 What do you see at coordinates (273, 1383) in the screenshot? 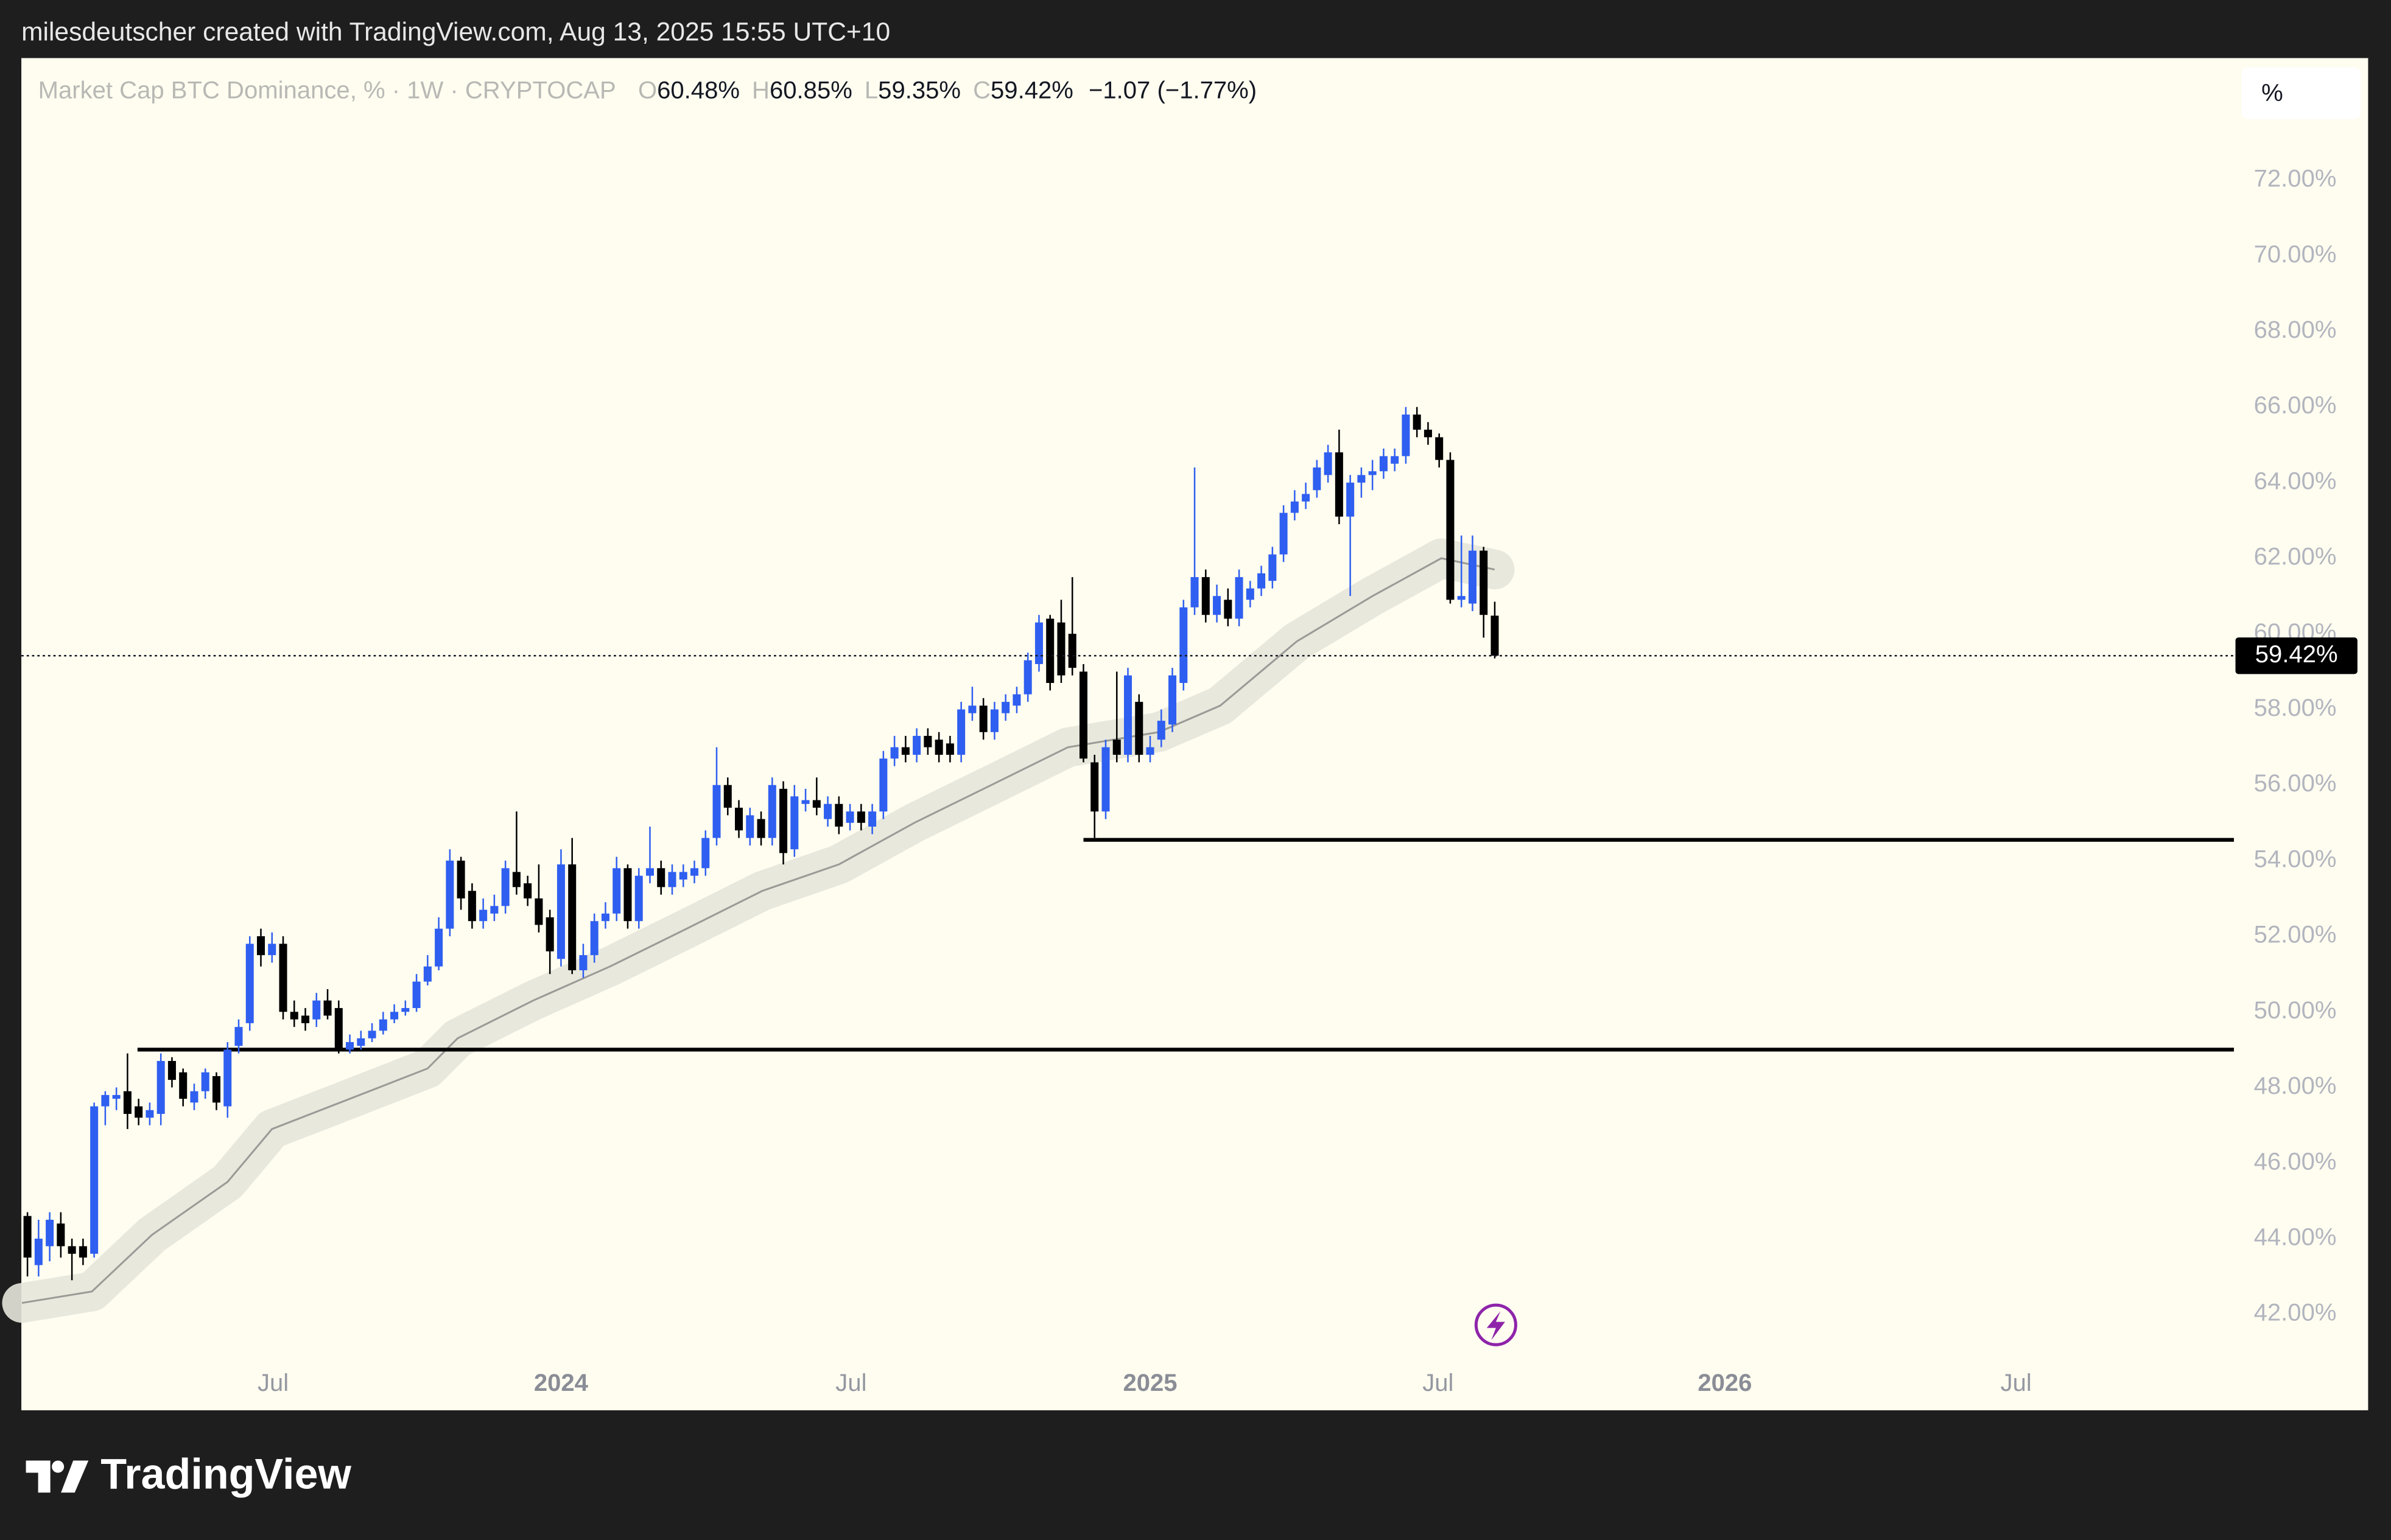
I see `x-tick-label: Jul` at bounding box center [273, 1383].